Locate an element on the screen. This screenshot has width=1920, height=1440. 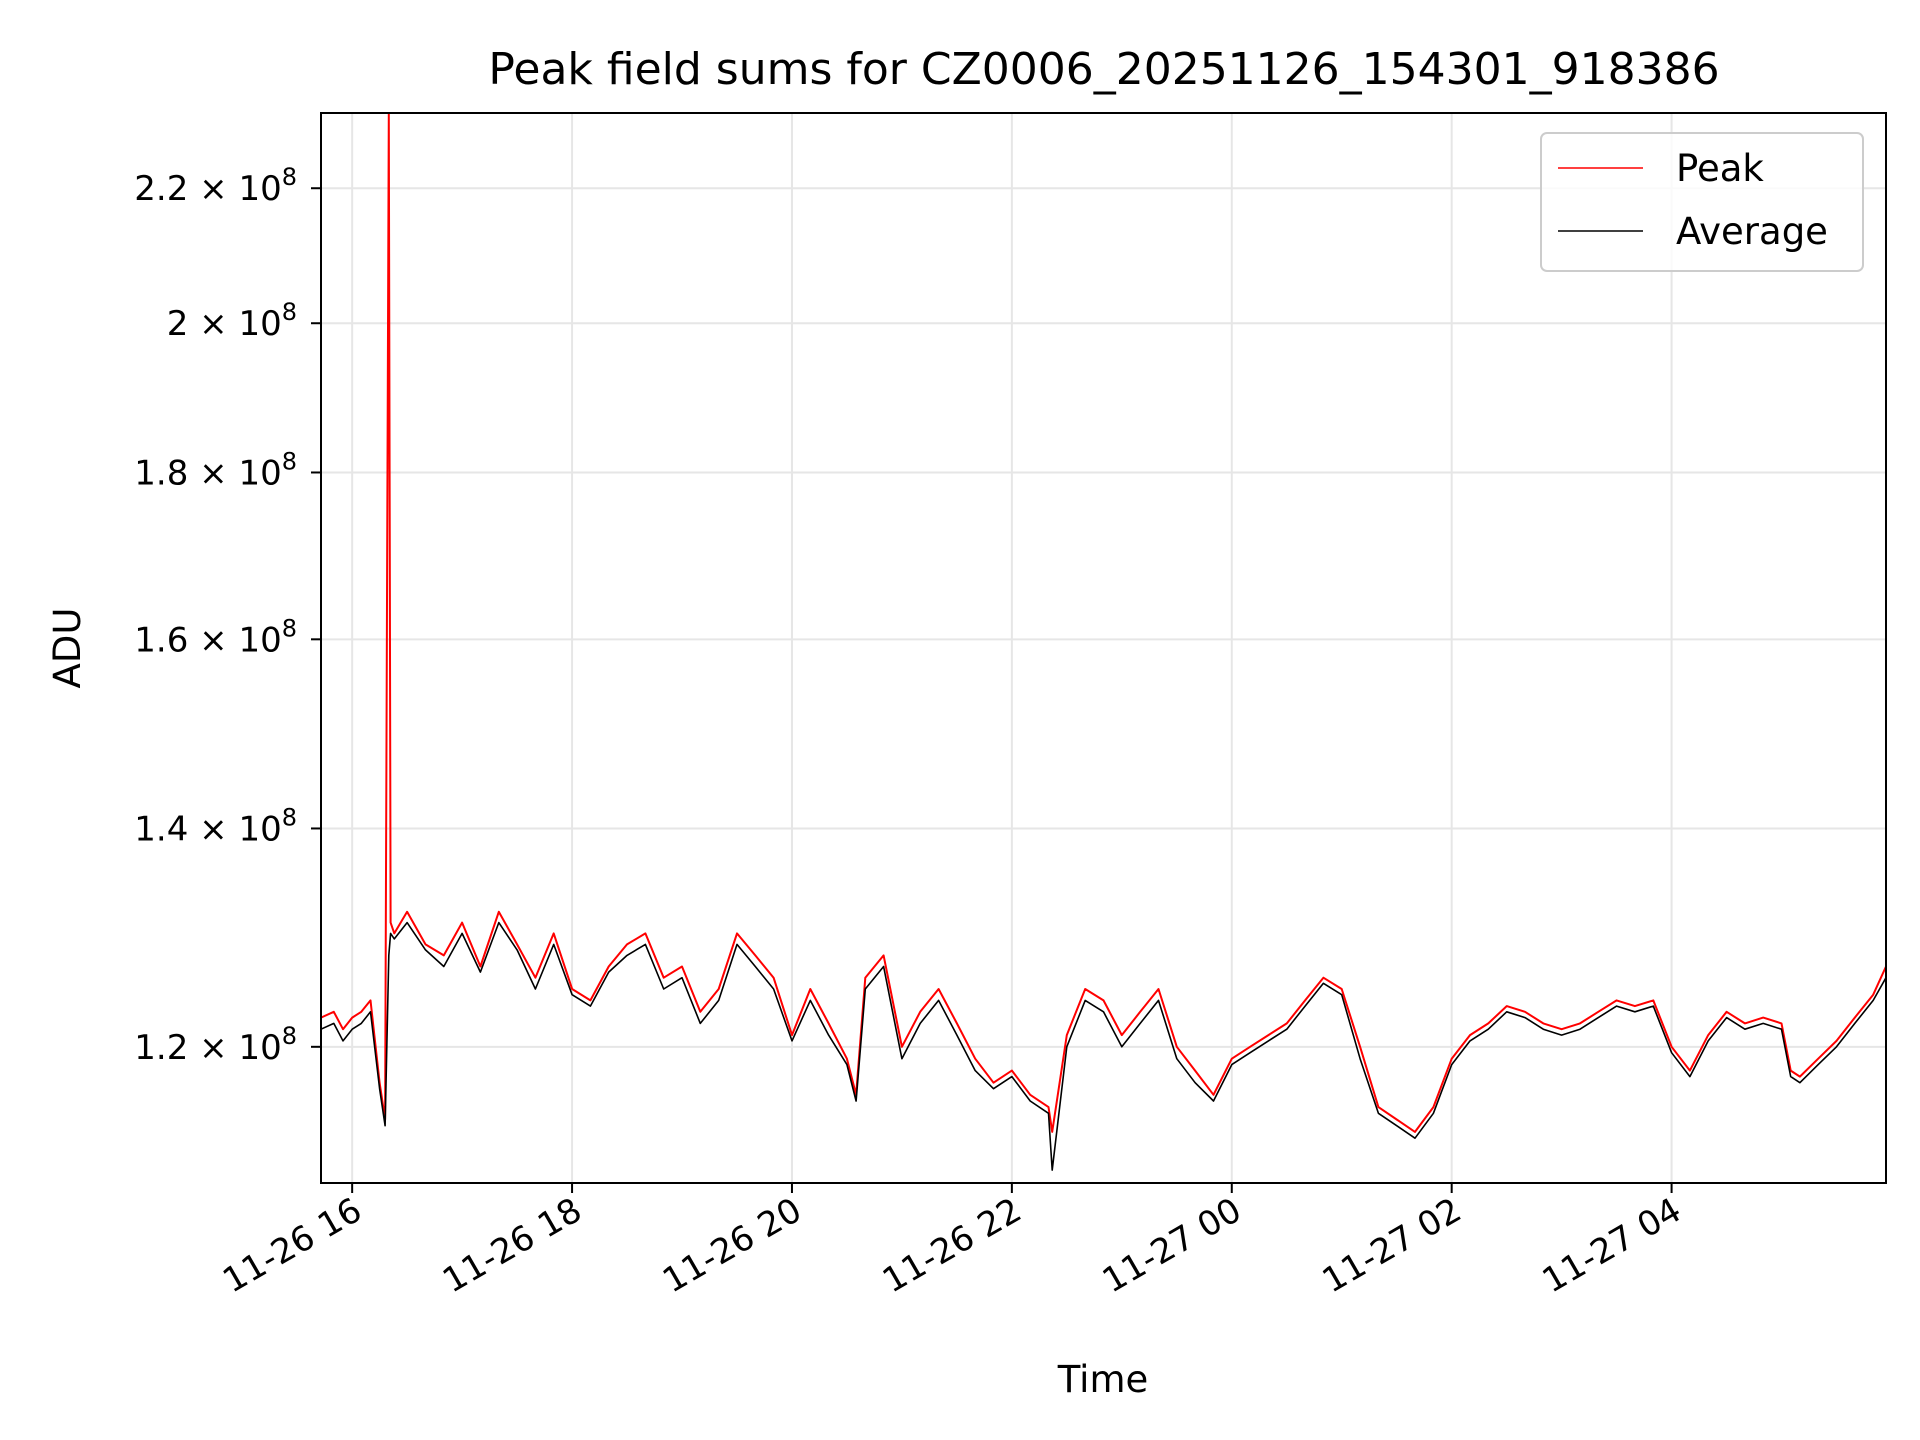
legend-average-label: Average is located at coordinates (1752, 231).